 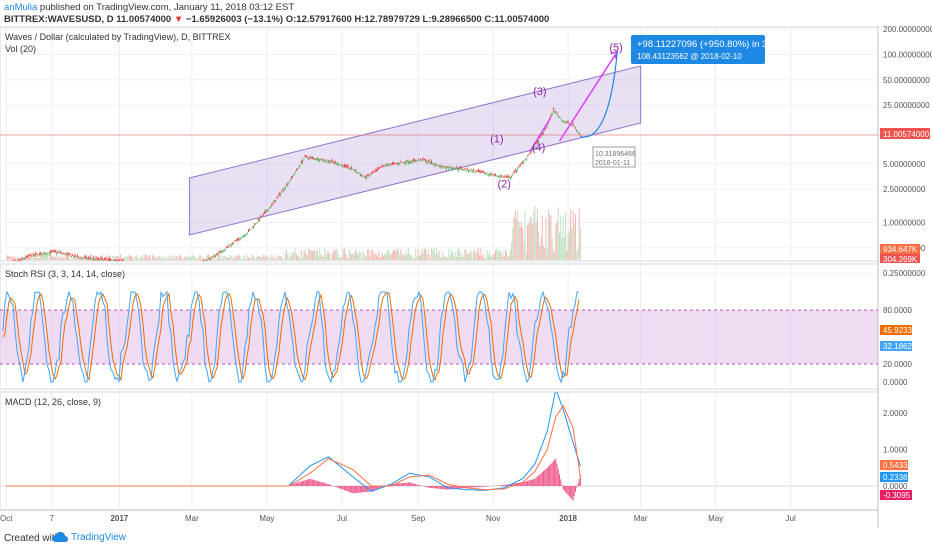 What do you see at coordinates (503, 185) in the screenshot?
I see `wave-label: (2)` at bounding box center [503, 185].